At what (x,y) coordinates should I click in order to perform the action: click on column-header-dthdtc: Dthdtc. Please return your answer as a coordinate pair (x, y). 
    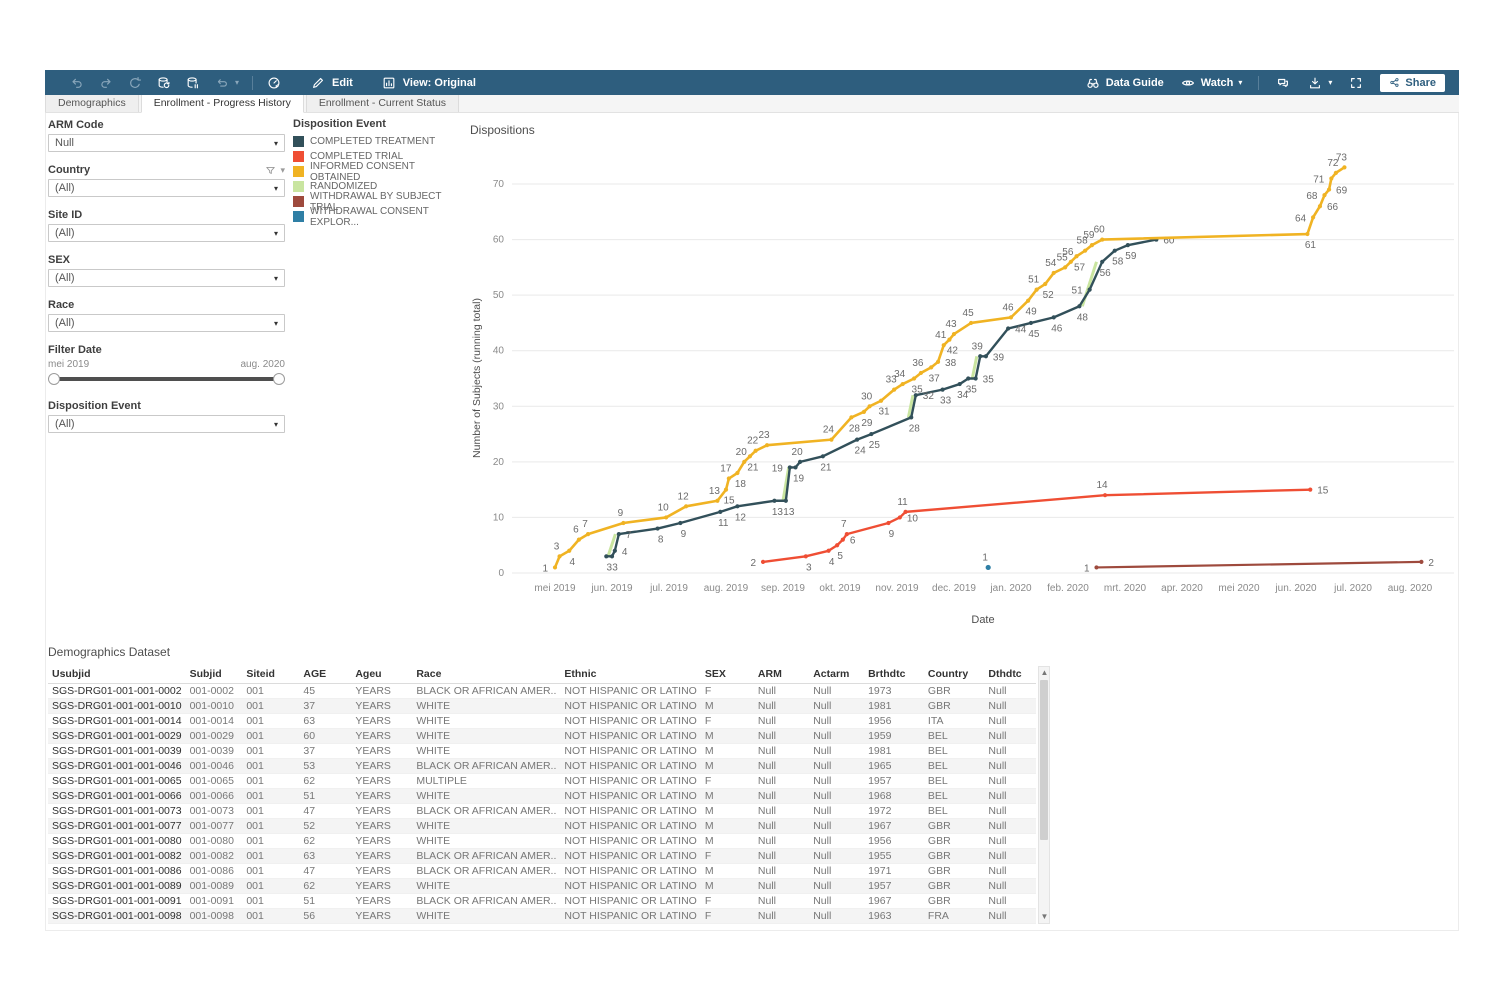
    Looking at the image, I should click on (1010, 675).